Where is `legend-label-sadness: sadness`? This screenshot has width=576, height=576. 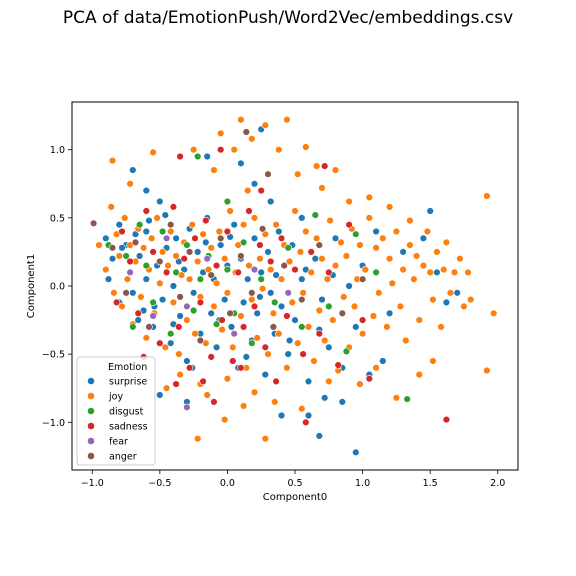
legend-label-sadness: sadness is located at coordinates (128, 427).